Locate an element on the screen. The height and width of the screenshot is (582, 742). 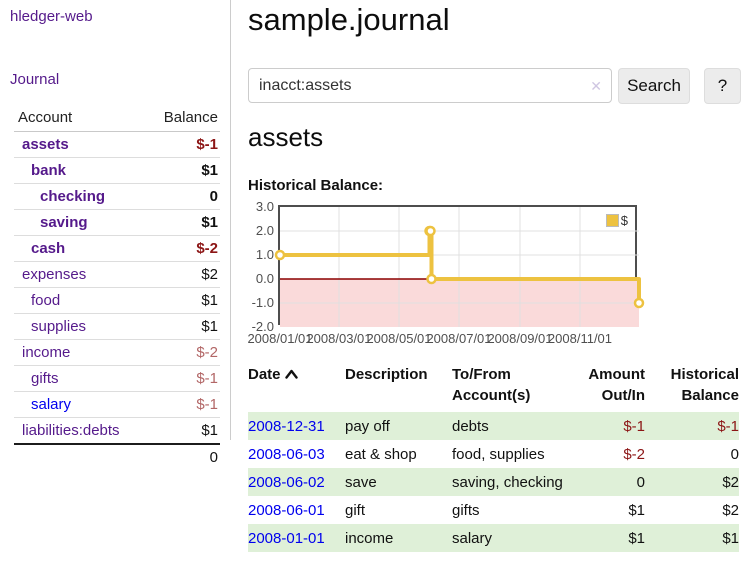
brand-link: hledger-web is located at coordinates (51, 16).